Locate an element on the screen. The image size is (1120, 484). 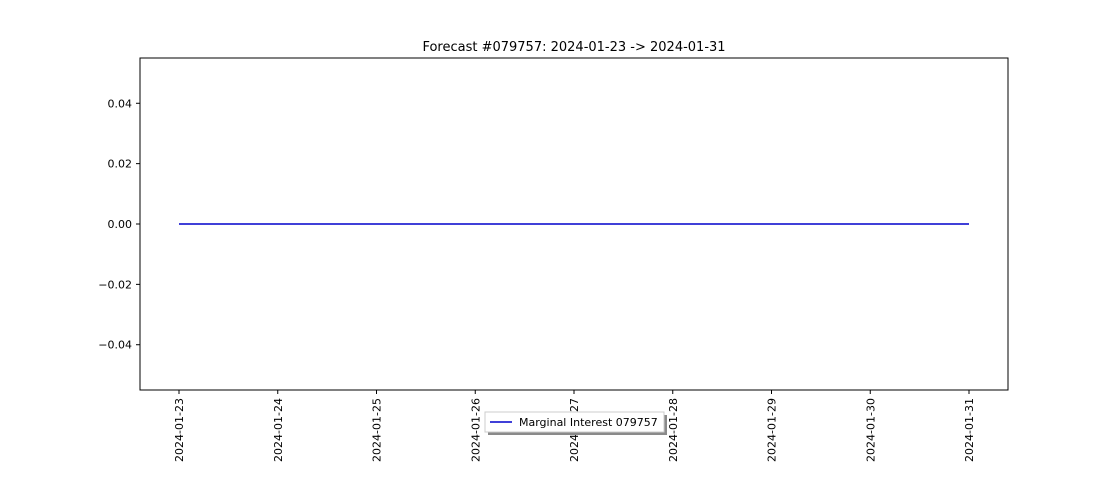
y-tick-label: −0.02 is located at coordinates (115, 284).